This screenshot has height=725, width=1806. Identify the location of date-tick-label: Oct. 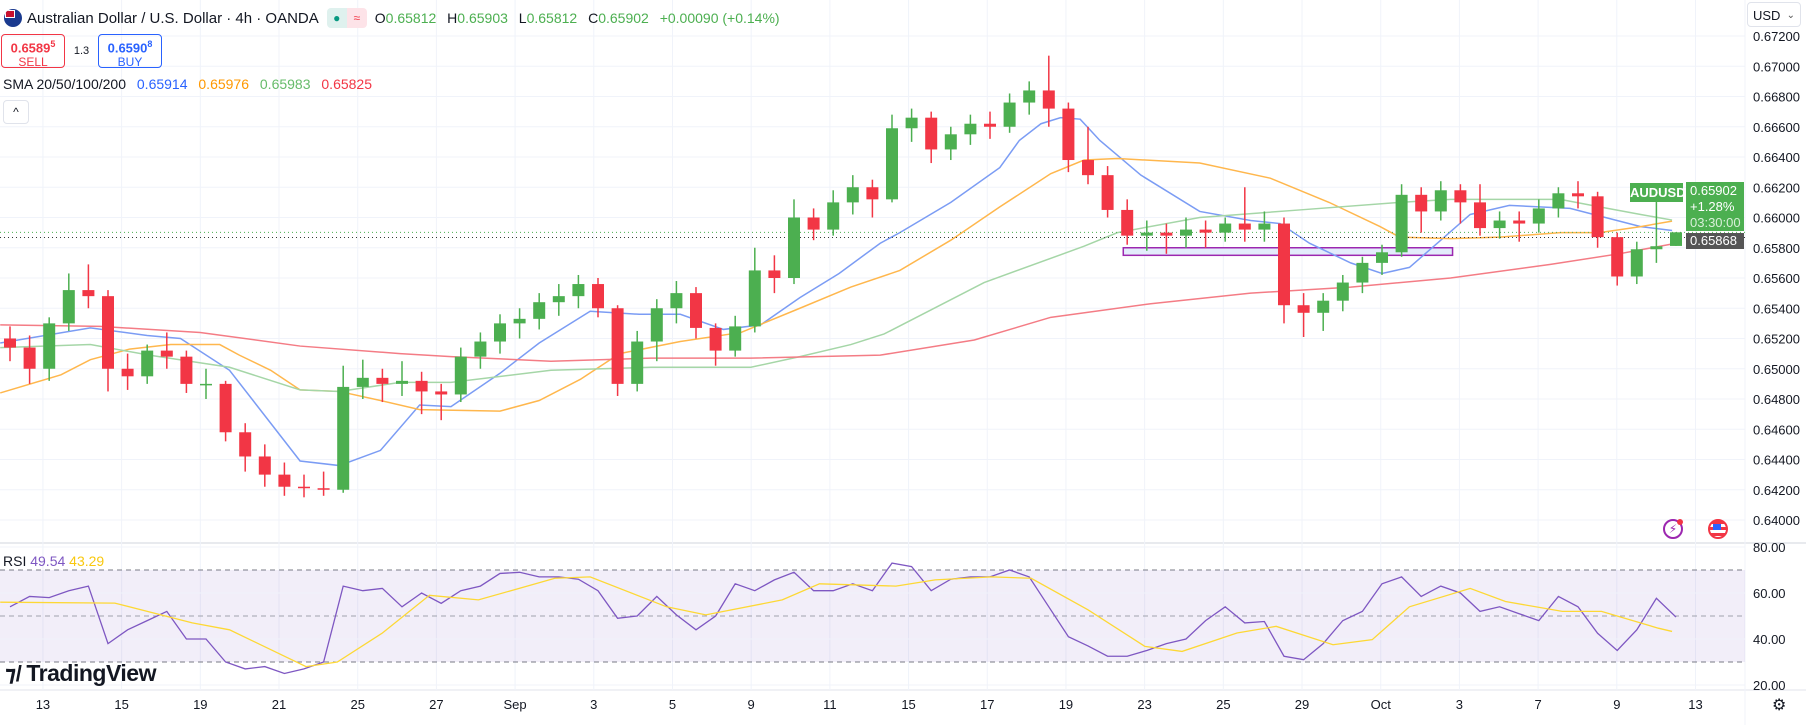
(1381, 704).